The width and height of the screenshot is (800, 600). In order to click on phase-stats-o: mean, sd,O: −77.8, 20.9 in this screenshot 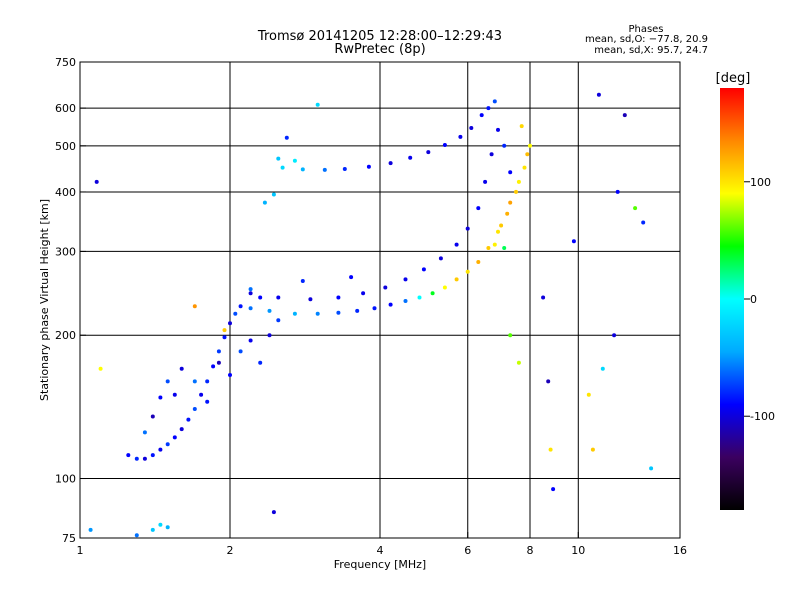, I will do `click(646, 39)`.